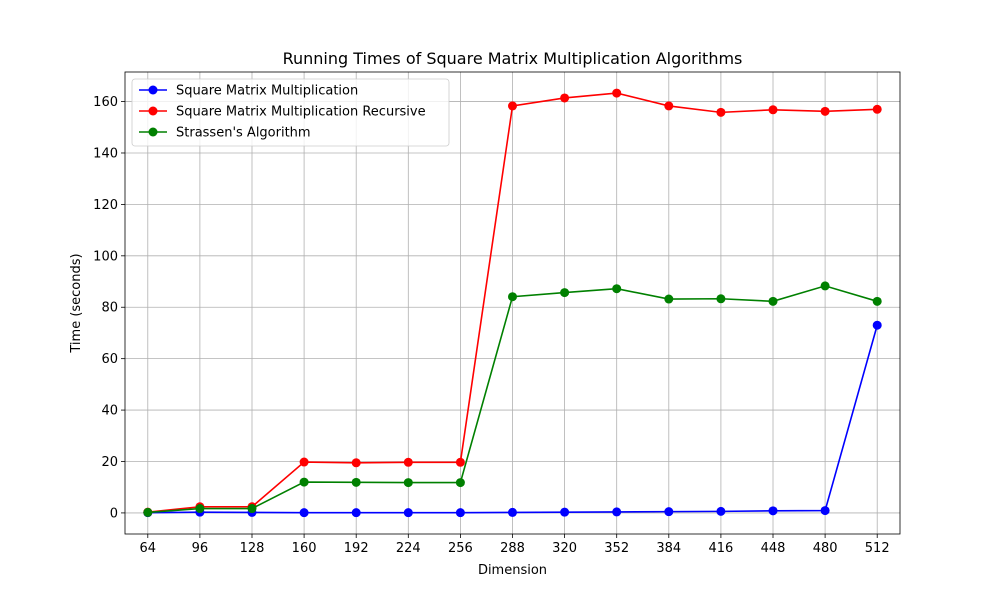 The width and height of the screenshot is (1000, 600). I want to click on x-axis-label: Dimension, so click(512, 570).